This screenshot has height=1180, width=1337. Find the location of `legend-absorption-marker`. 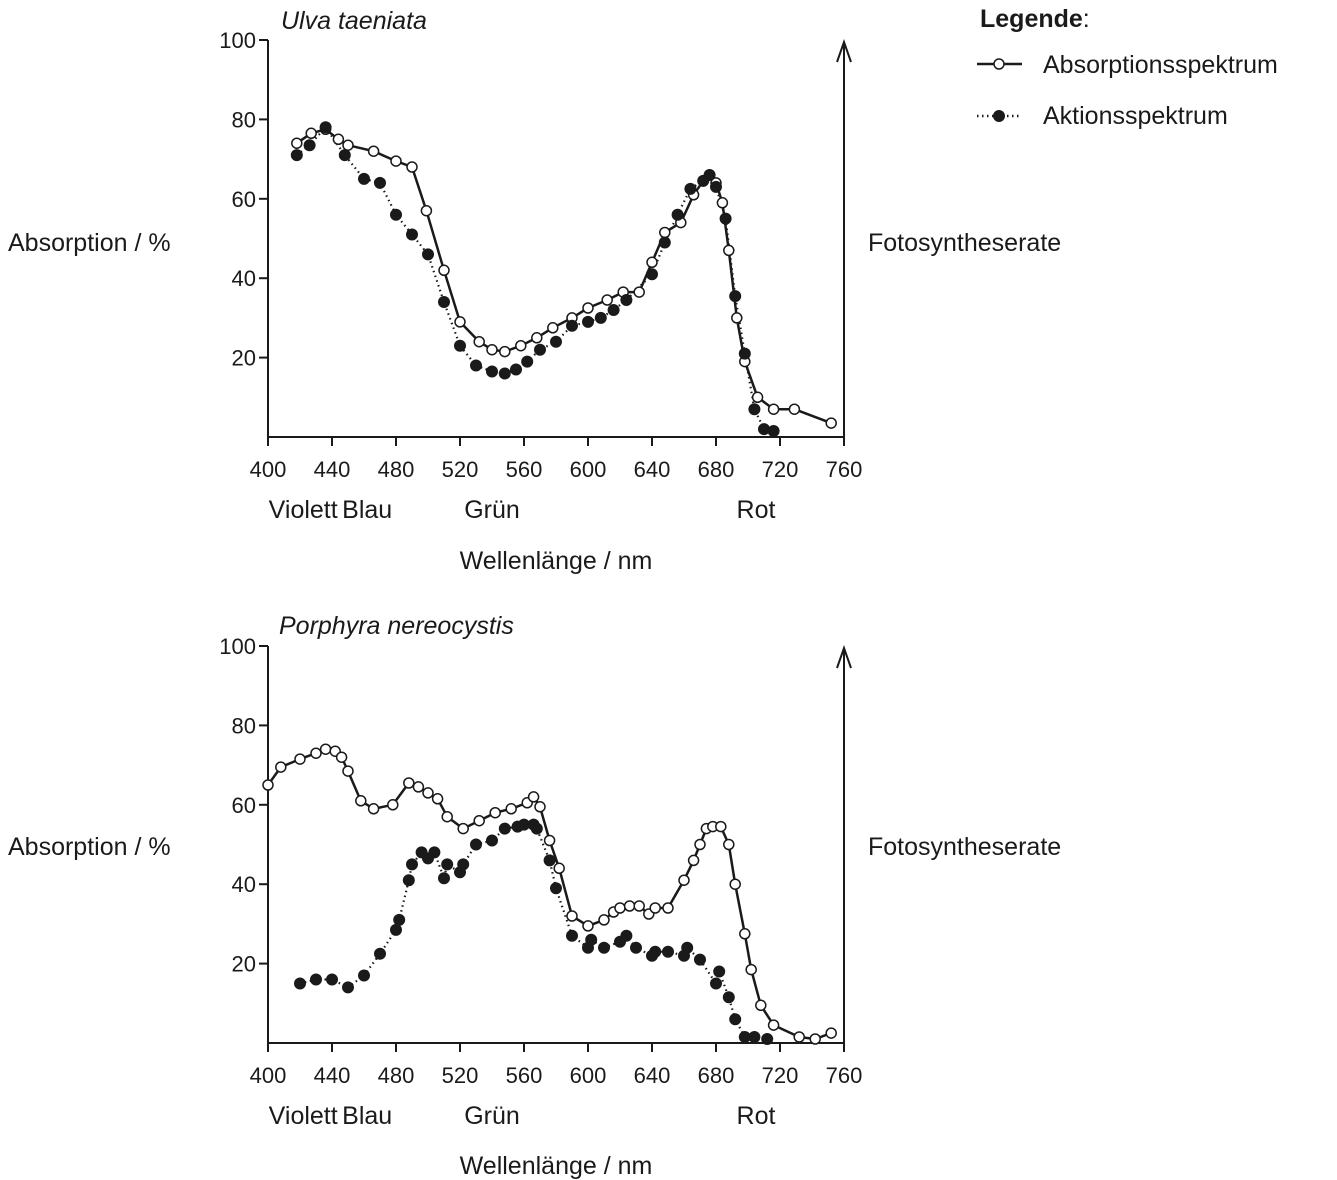

legend-absorption-marker is located at coordinates (999, 64).